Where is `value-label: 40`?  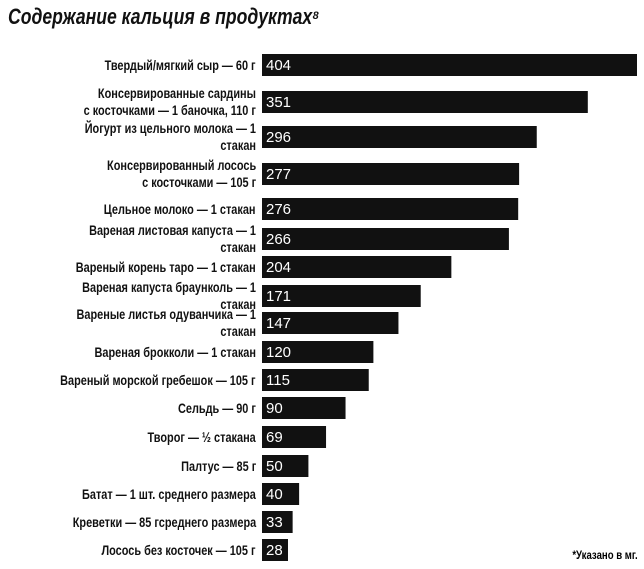 value-label: 40 is located at coordinates (274, 494).